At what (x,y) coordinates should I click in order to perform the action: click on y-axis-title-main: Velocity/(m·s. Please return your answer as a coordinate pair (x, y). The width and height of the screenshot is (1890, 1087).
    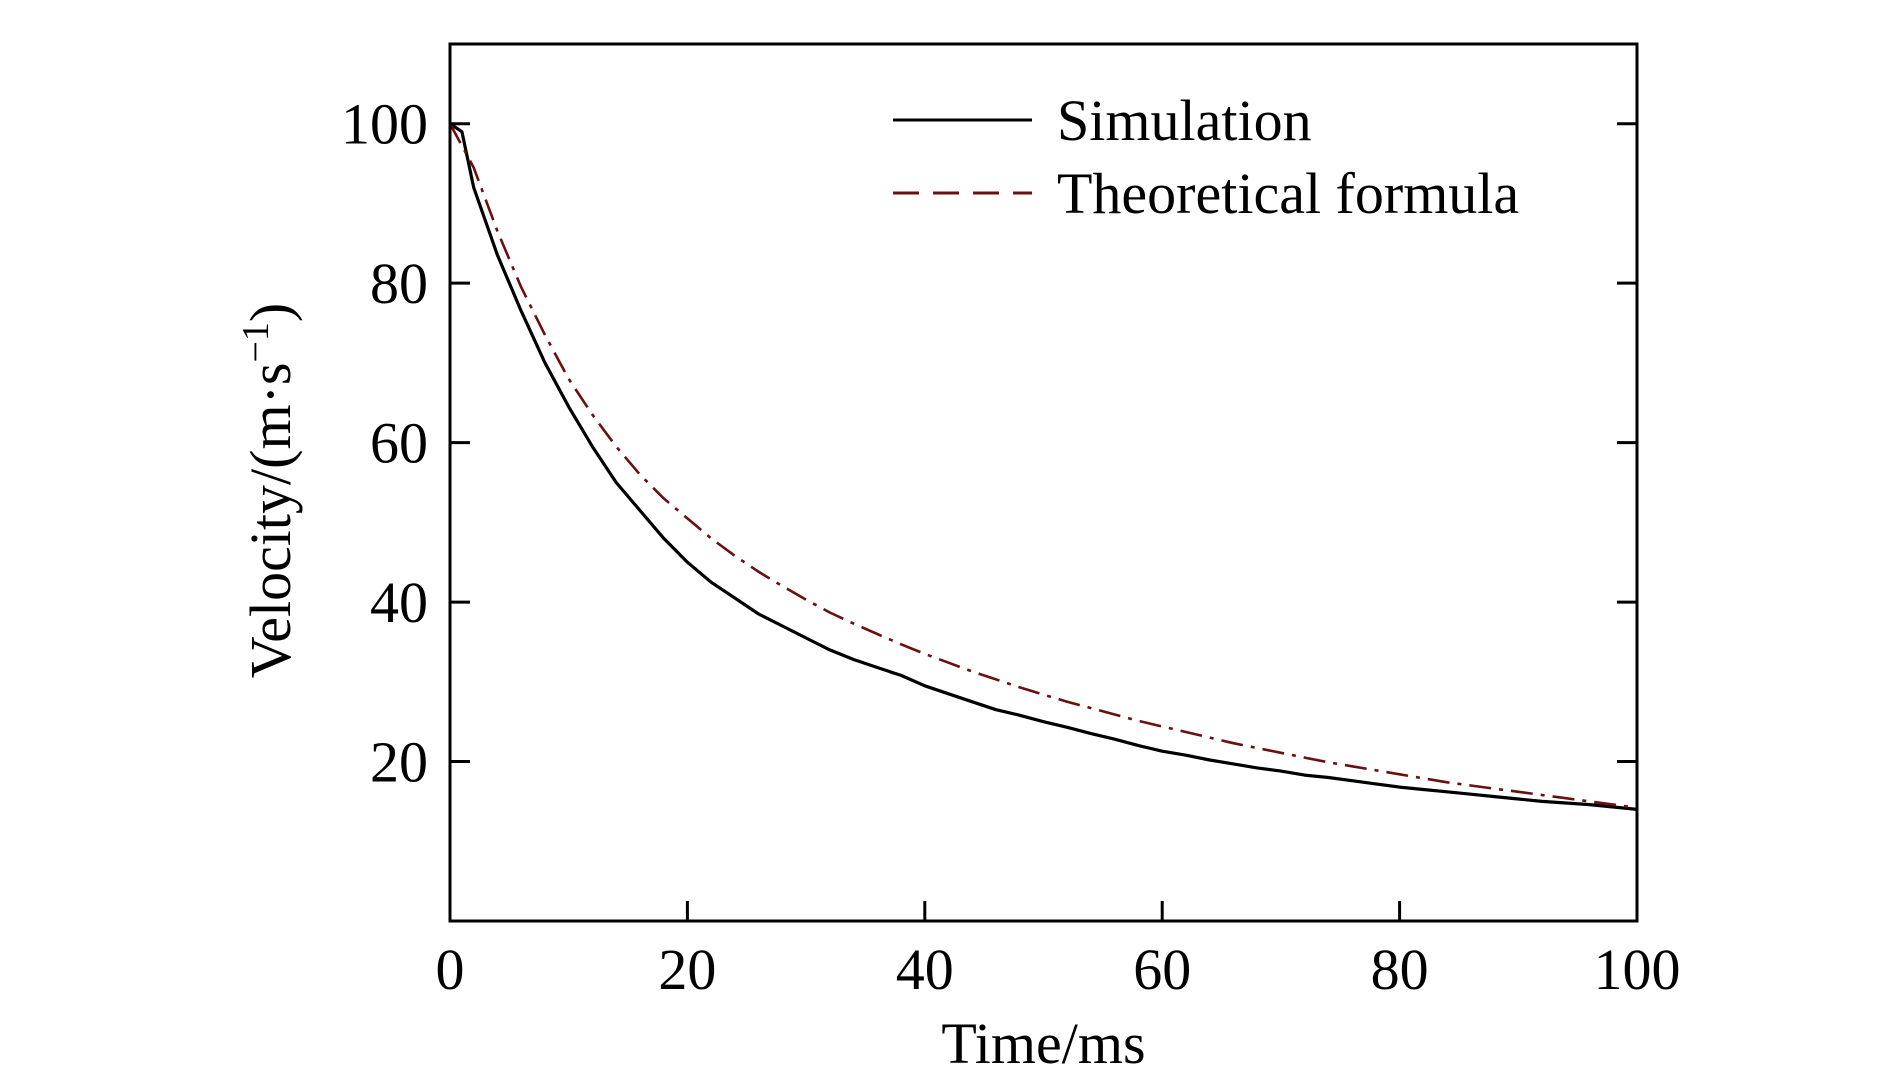
    Looking at the image, I should click on (270, 521).